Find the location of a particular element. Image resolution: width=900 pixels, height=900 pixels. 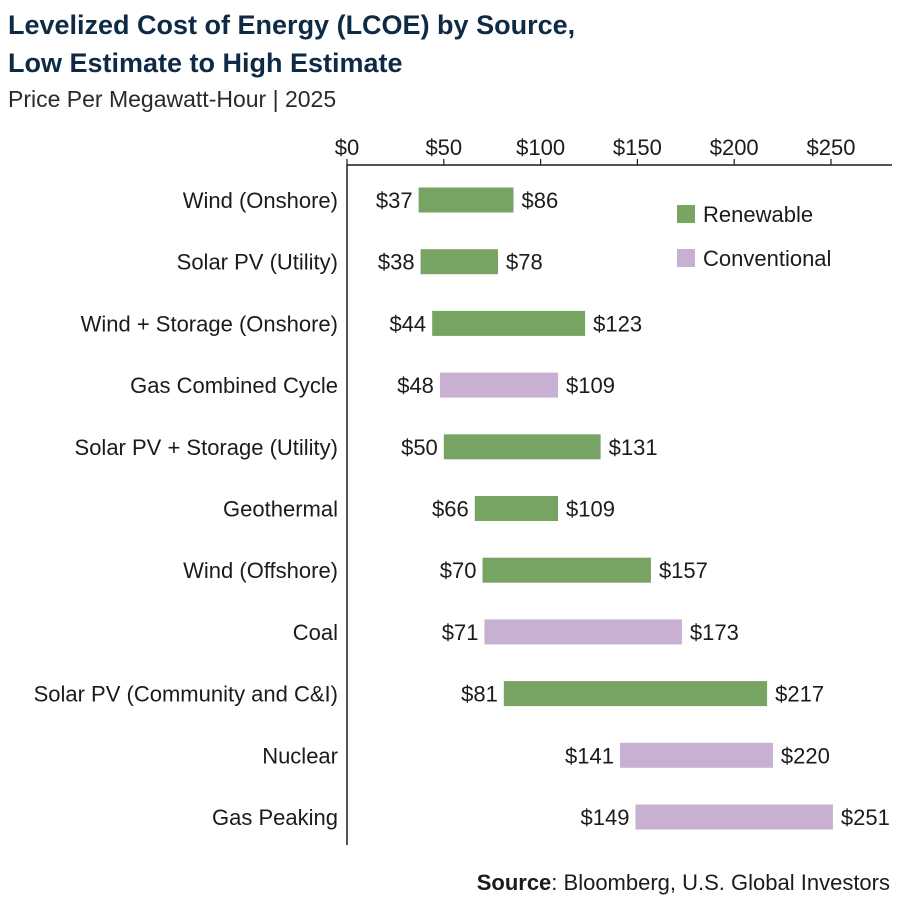

high-value-label: $131 is located at coordinates (633, 447).